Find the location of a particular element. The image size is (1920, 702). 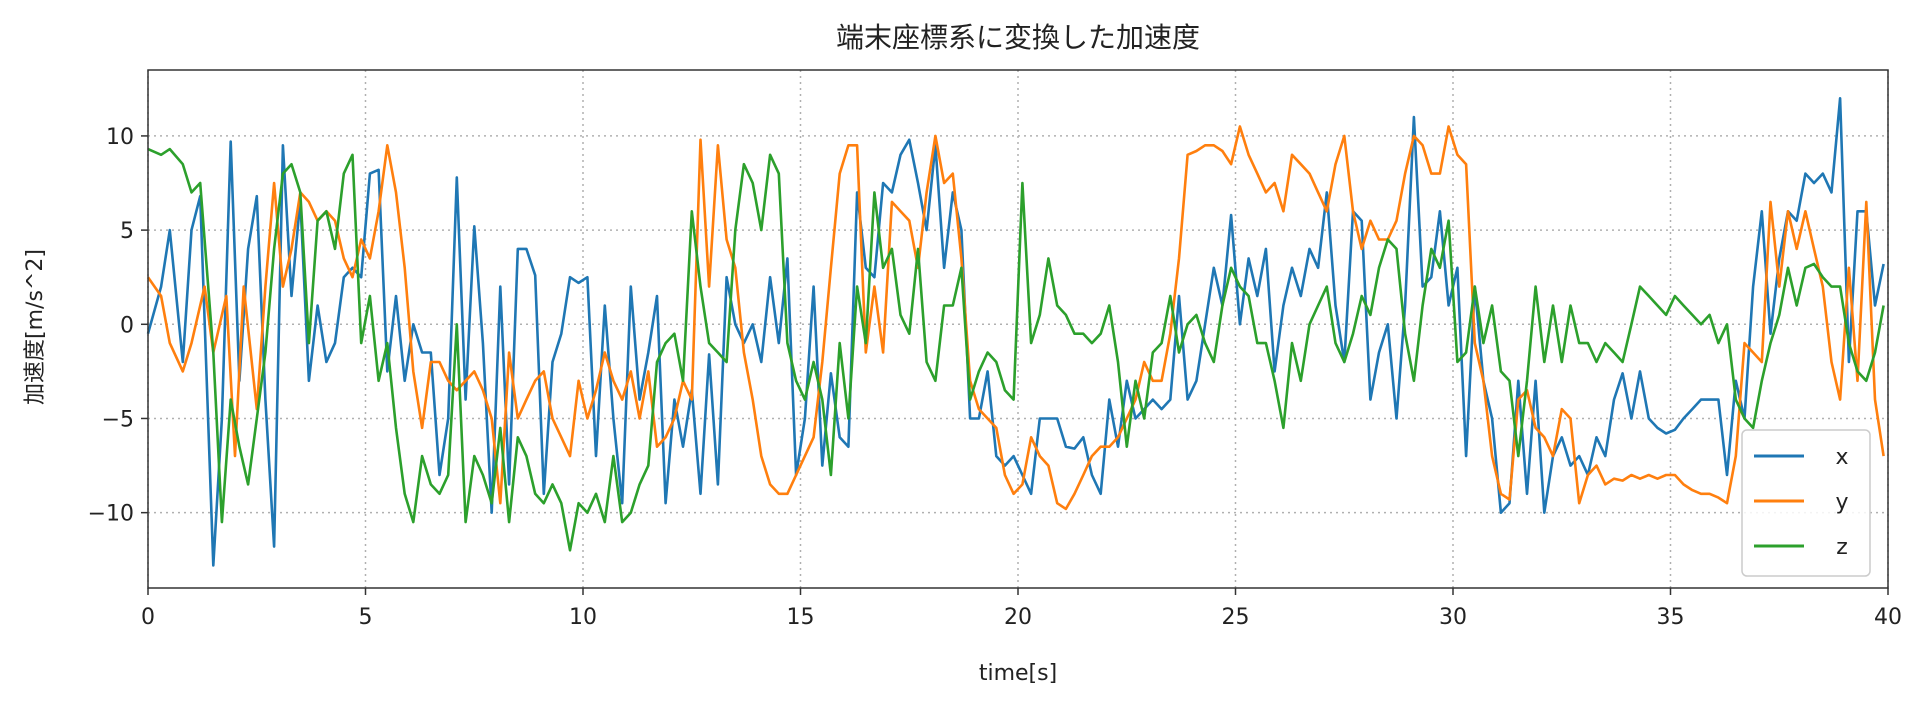

x-tick-label: 25 is located at coordinates (1236, 617).